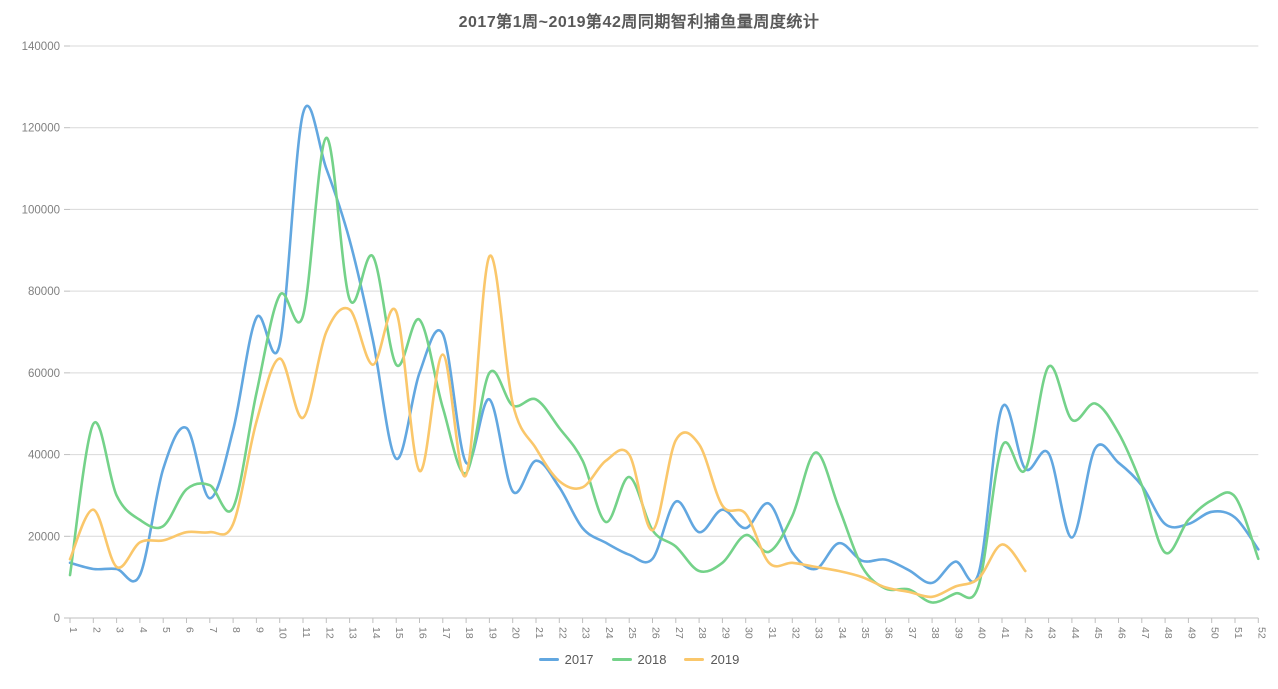 This screenshot has height=689, width=1278. Describe the element at coordinates (190, 630) in the screenshot. I see `x-axis-label: 6` at that location.